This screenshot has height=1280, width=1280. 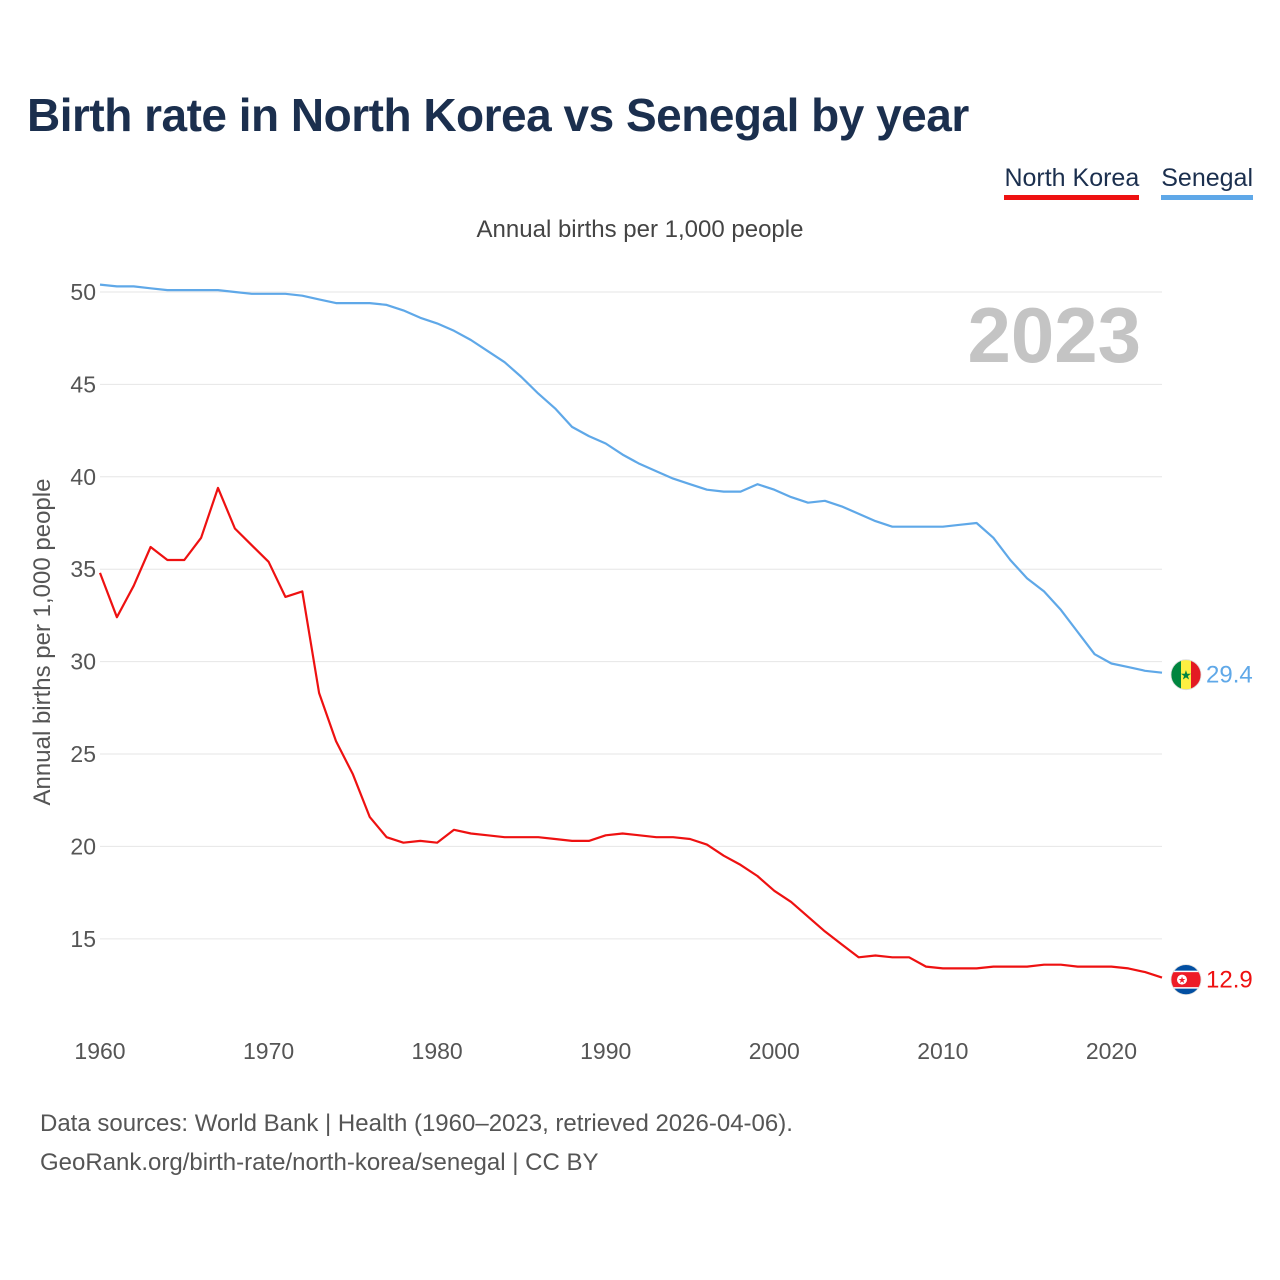 I want to click on y-tick-15: 15, so click(x=83, y=939).